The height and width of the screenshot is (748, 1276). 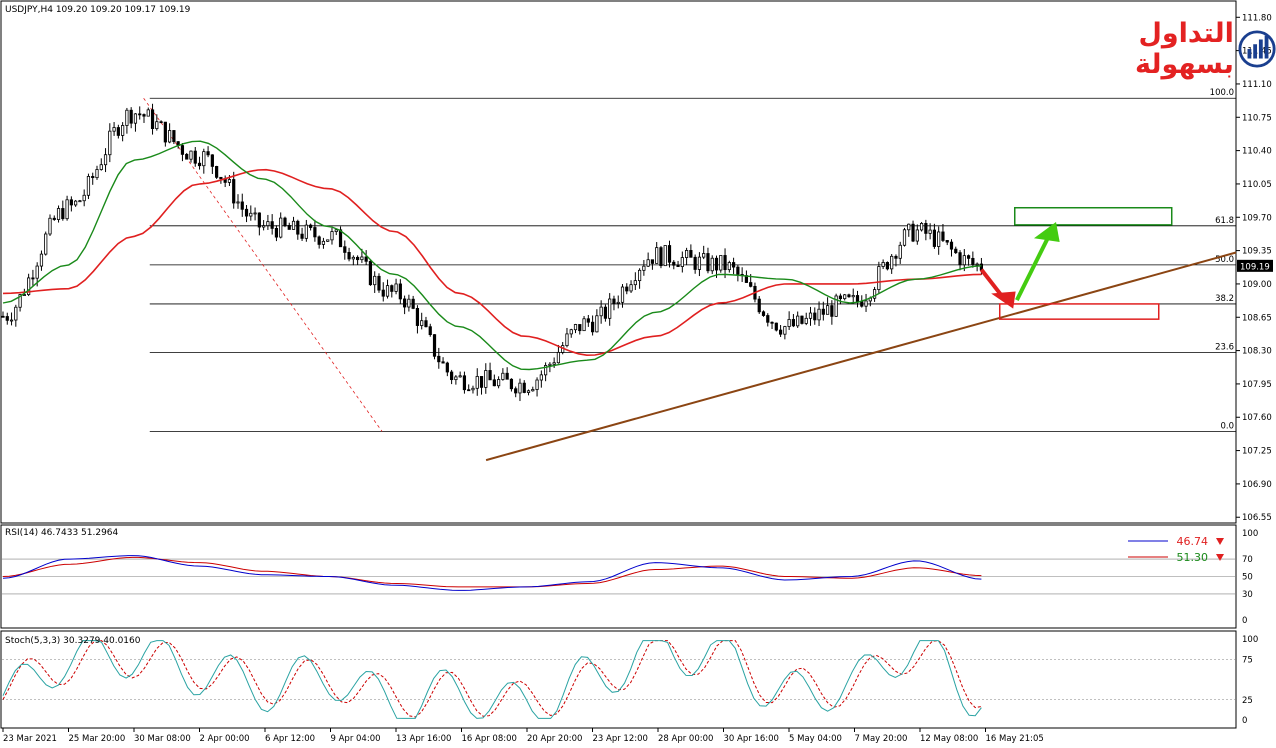 What do you see at coordinates (620, 739) in the screenshot?
I see `time-tick-label: 23 Apr 12:00` at bounding box center [620, 739].